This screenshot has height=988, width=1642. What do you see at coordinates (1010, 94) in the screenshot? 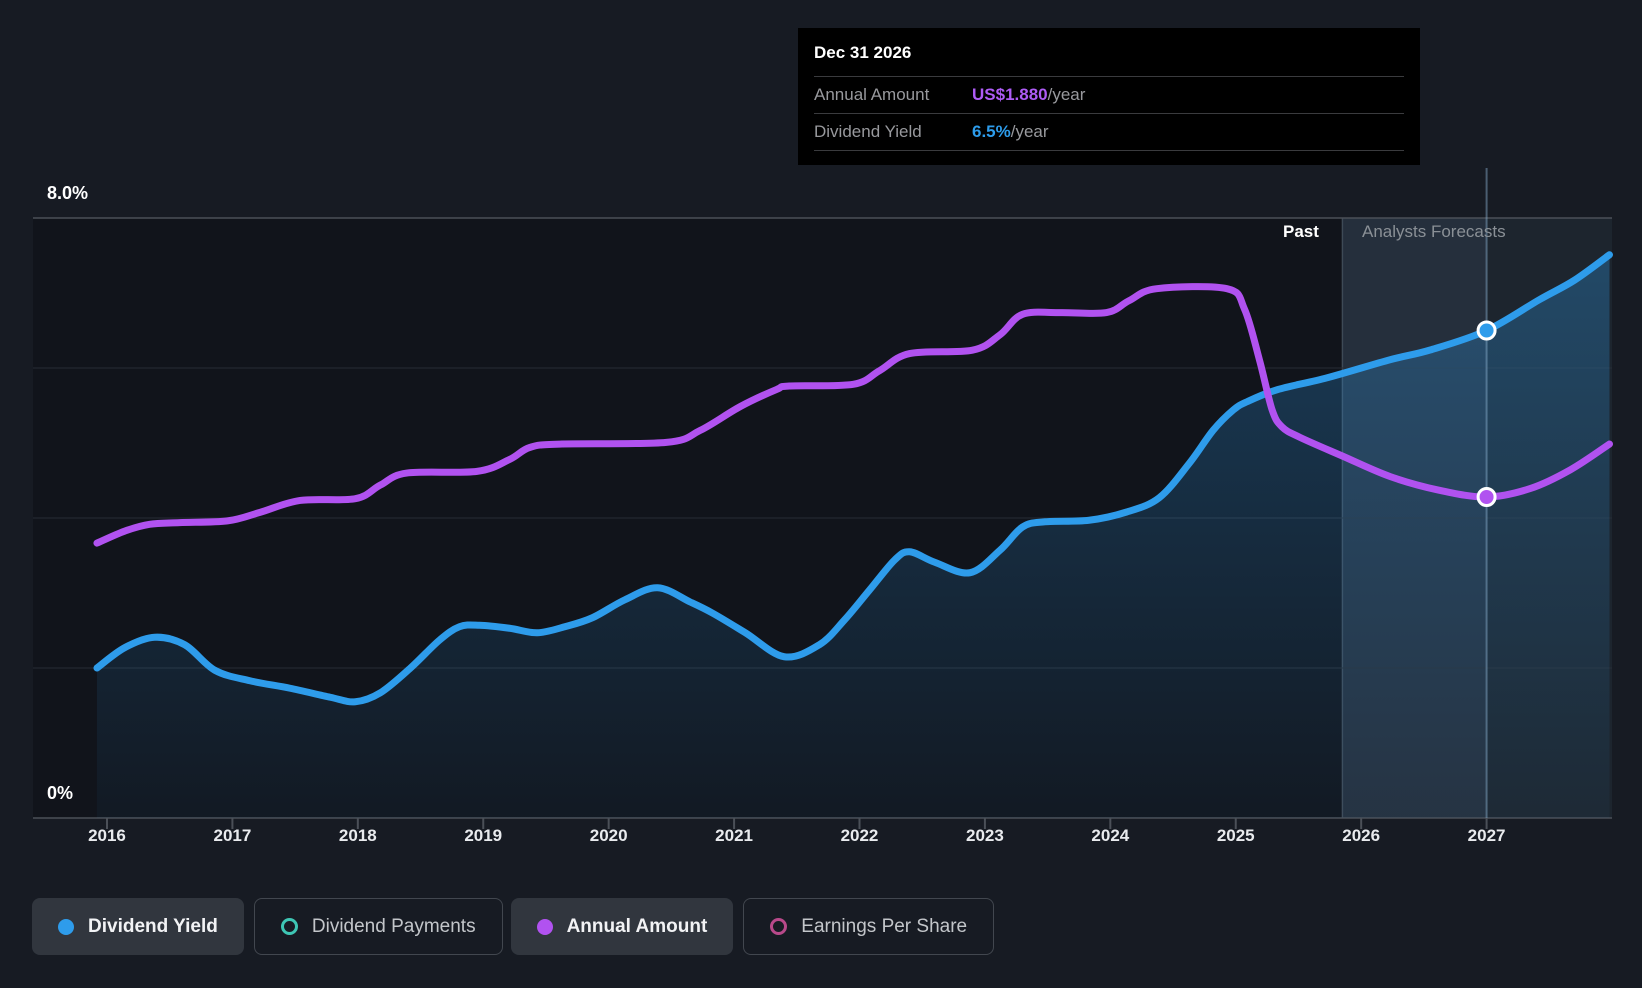
I see `tooltip-value: US$1.880` at bounding box center [1010, 94].